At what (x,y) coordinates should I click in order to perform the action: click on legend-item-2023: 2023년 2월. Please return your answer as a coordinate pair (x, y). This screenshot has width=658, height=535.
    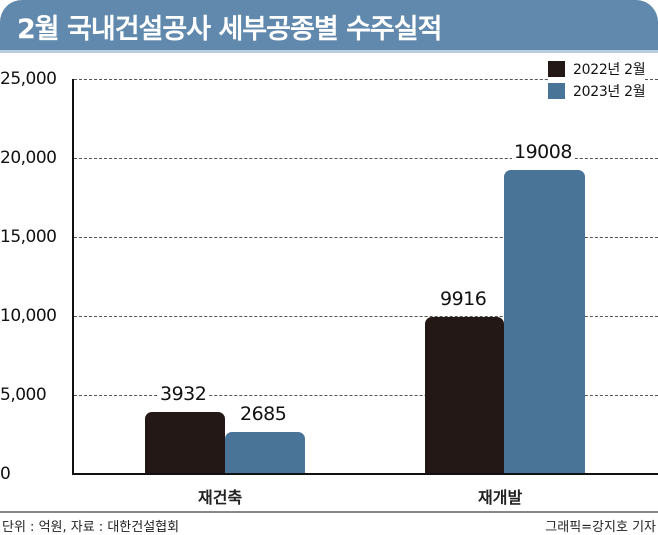
    Looking at the image, I should click on (597, 91).